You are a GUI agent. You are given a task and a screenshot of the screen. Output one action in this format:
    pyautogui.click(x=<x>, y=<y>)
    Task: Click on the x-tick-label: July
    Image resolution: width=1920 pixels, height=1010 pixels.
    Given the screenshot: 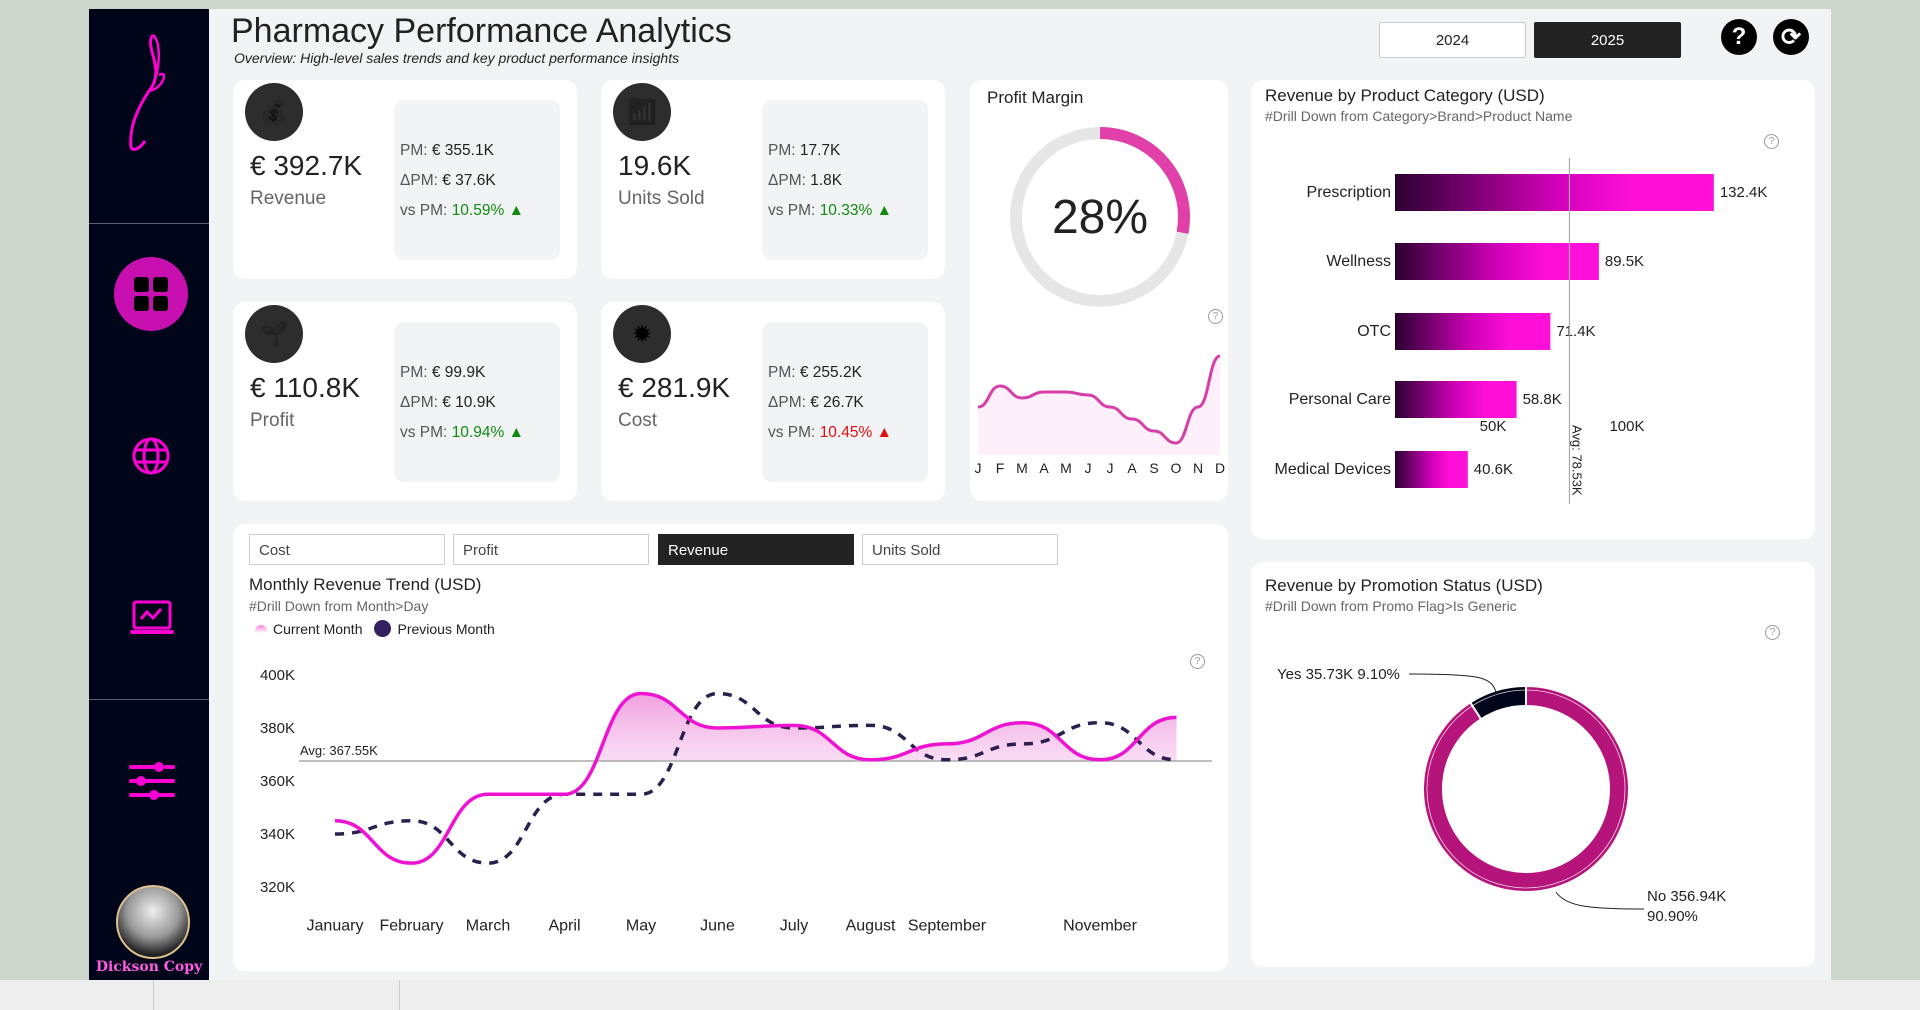 What is the action you would take?
    pyautogui.click(x=794, y=926)
    